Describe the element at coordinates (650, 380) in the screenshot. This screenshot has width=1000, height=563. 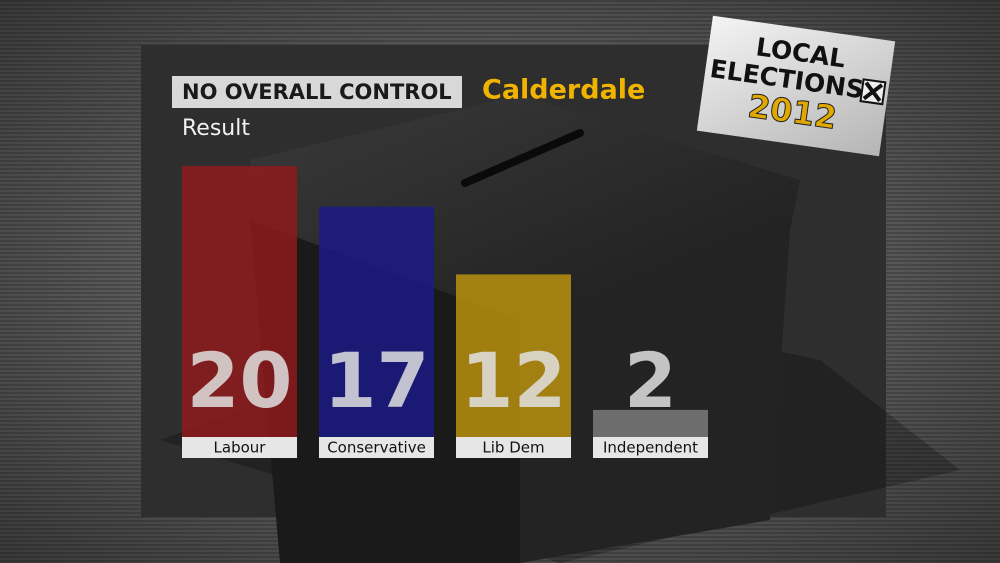
I see `value-label: 2` at that location.